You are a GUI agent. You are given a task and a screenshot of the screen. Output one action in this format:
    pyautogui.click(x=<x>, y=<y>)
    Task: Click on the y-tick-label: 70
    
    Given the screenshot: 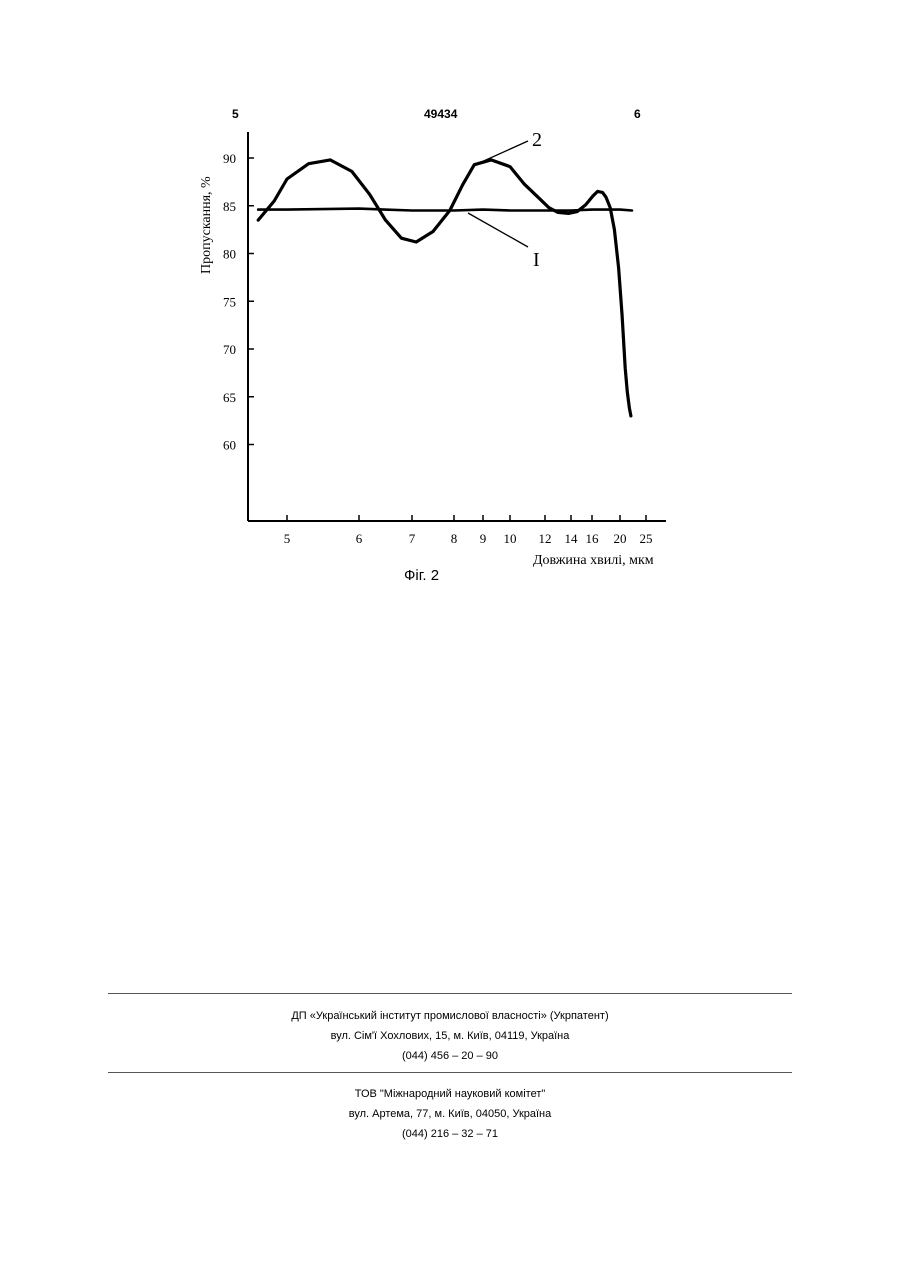 What is the action you would take?
    pyautogui.click(x=229, y=349)
    